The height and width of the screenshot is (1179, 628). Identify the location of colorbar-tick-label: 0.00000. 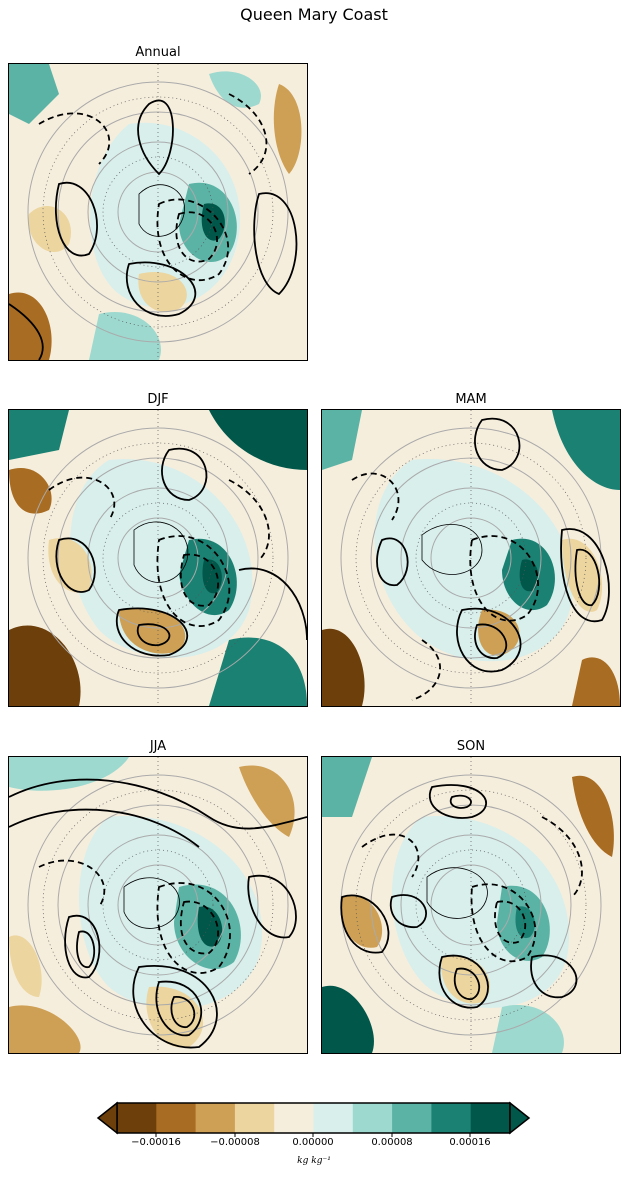
(313, 1142).